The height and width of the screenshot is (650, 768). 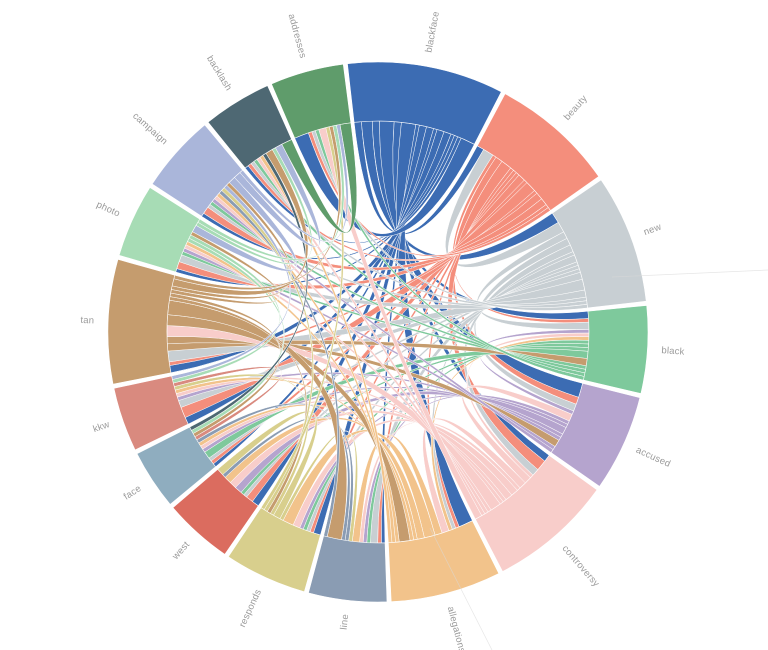 What do you see at coordinates (149, 129) in the screenshot?
I see `chord-label-campaign: campaign` at bounding box center [149, 129].